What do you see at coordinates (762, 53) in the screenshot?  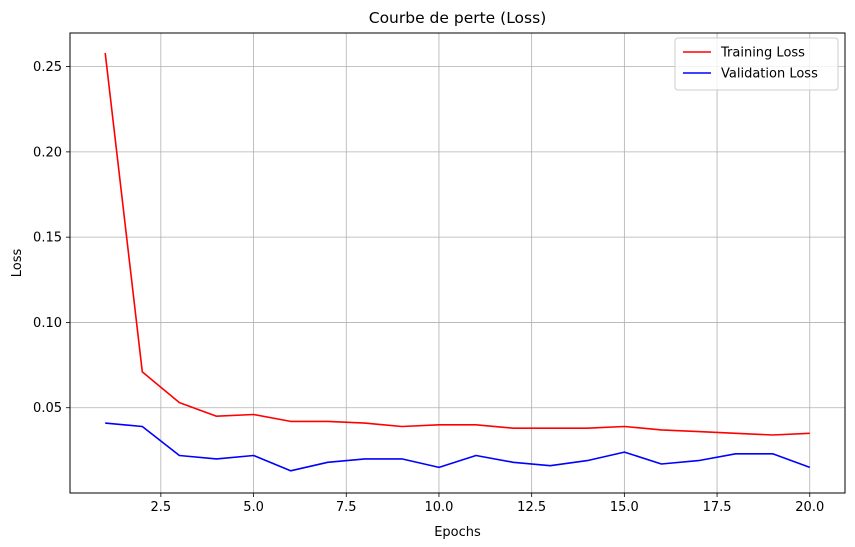 I see `legend-label: Training Loss` at bounding box center [762, 53].